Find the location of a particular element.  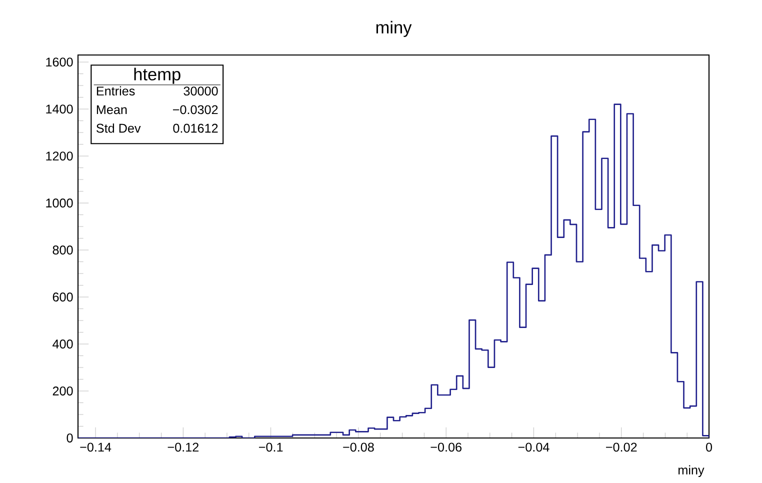

annotation: 30000 is located at coordinates (201, 91).